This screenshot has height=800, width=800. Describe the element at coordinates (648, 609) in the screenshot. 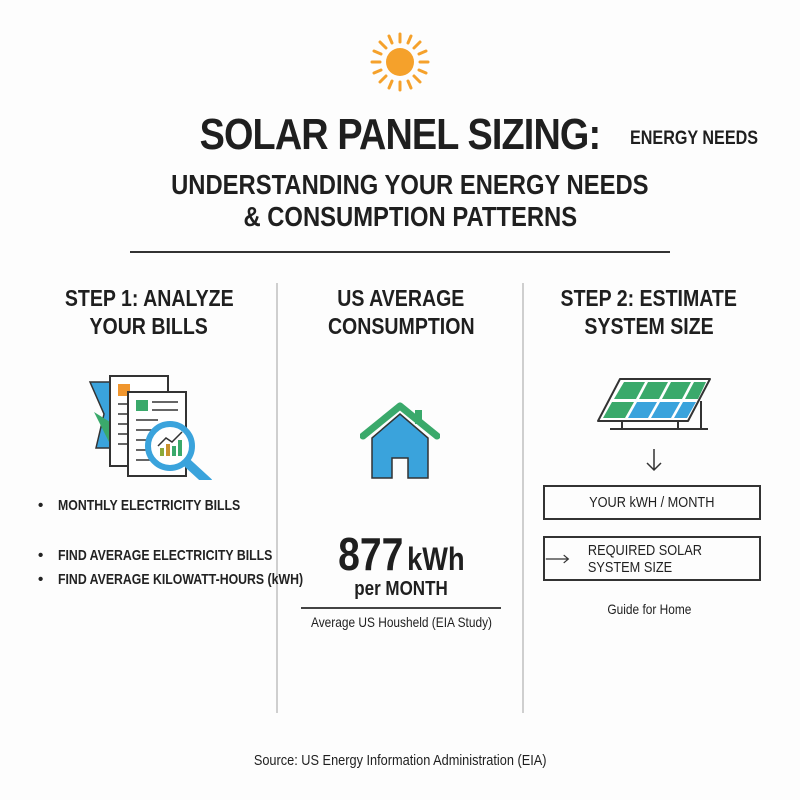

I see `guide-caption: Guide for Home` at that location.